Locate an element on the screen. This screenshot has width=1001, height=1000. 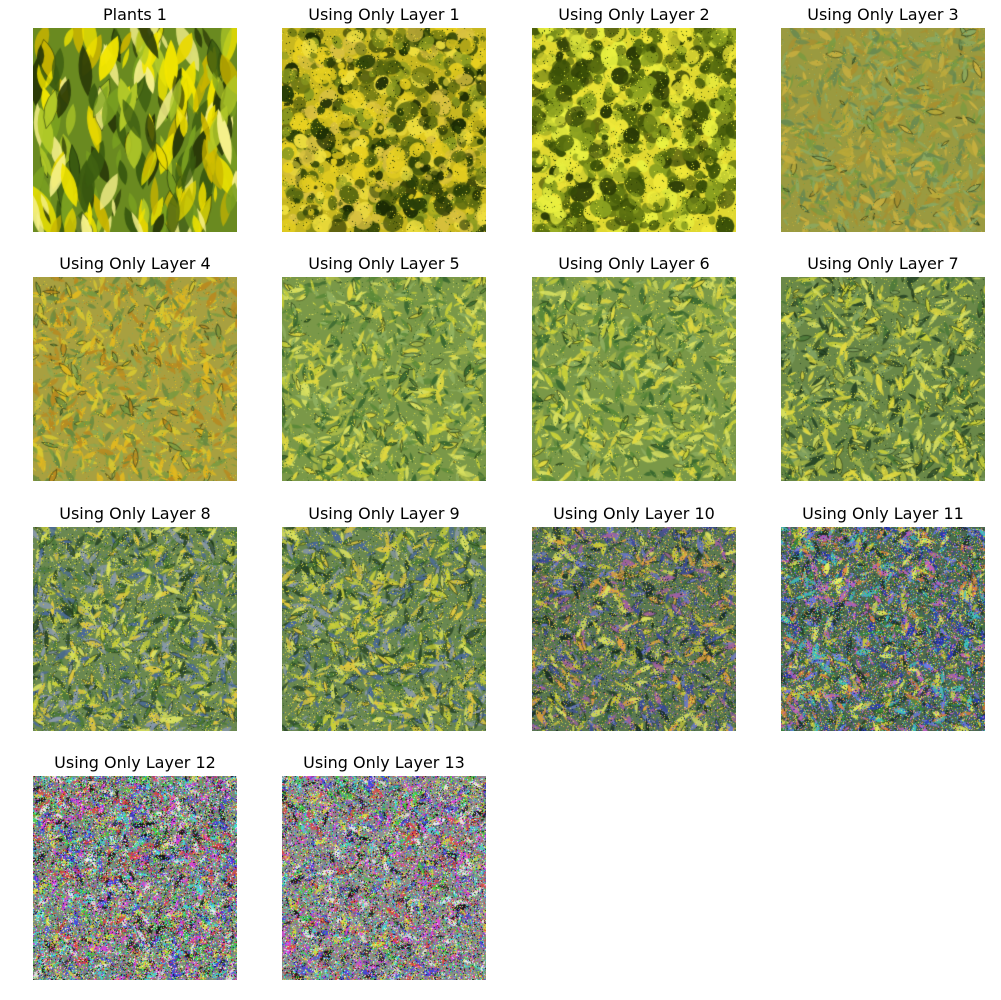
texture-panel: Using Only Layer 13 is located at coordinates (384, 866).